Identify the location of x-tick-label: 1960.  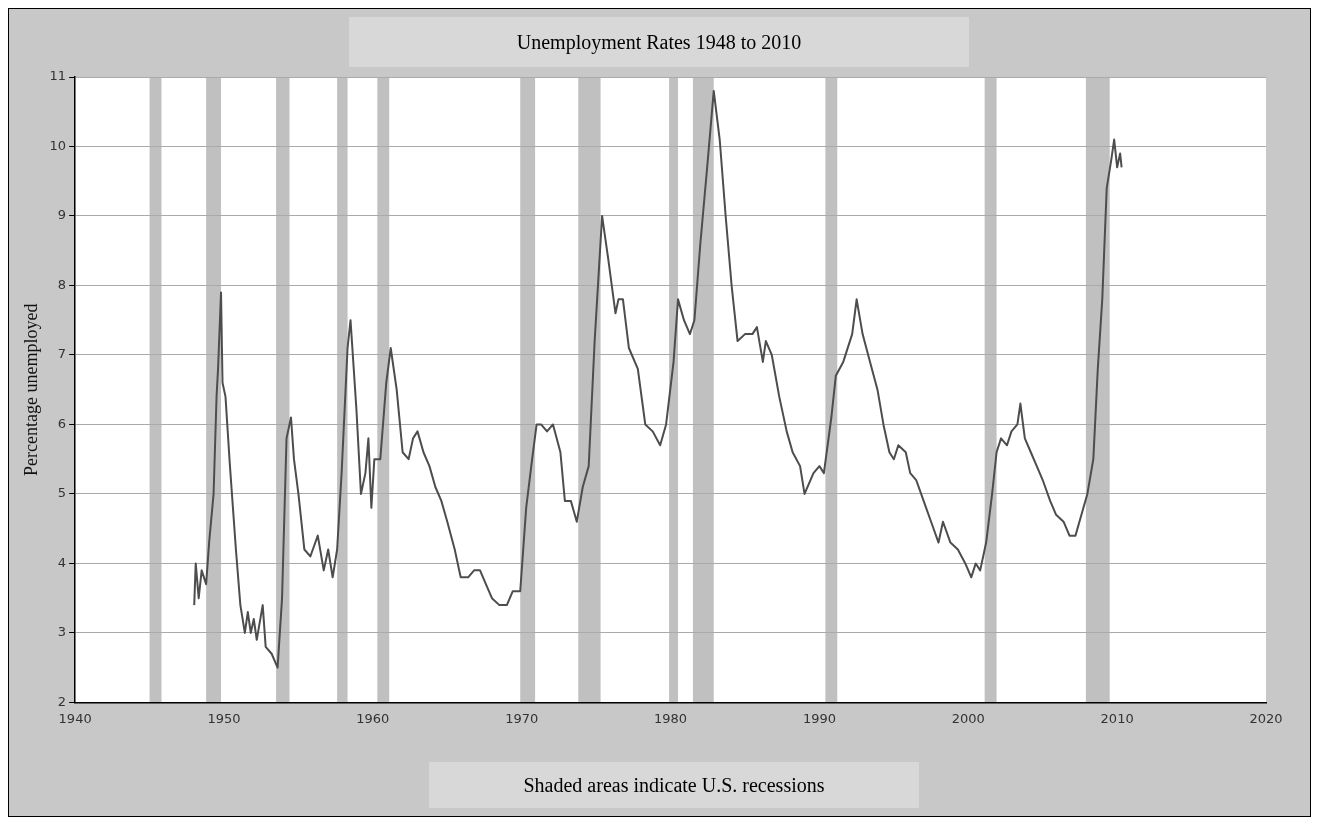
(373, 718).